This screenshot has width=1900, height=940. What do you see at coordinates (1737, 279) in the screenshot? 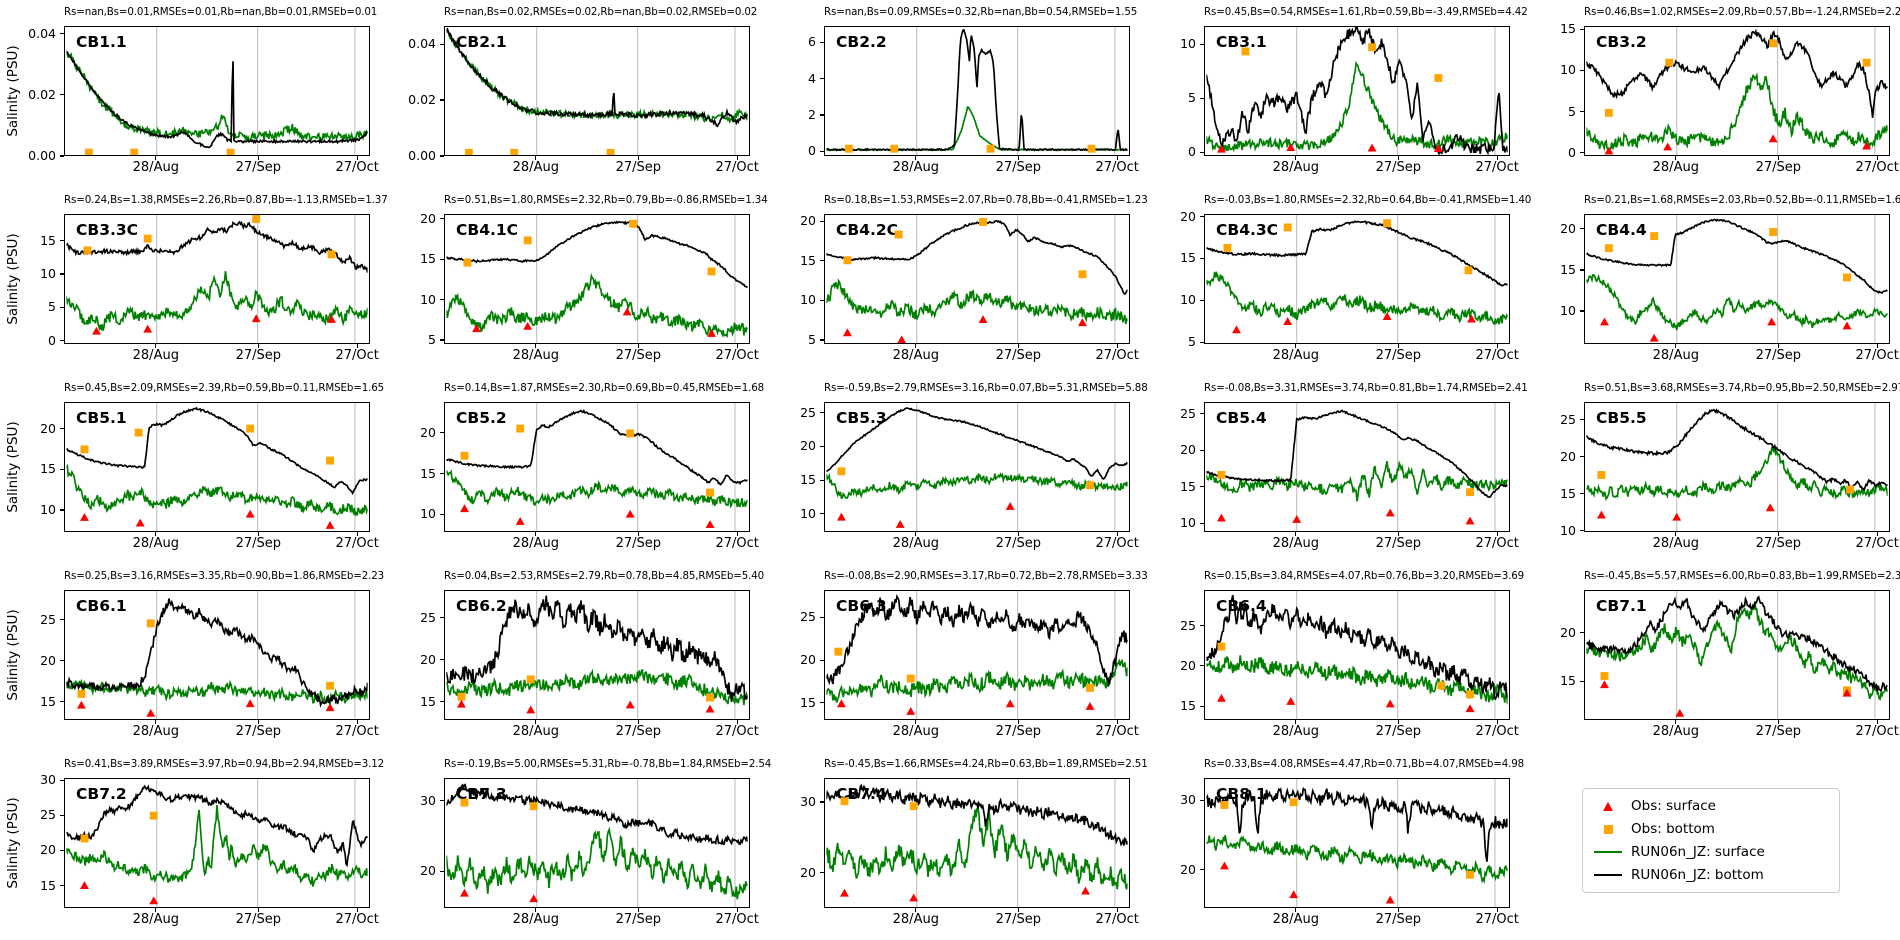
I see `plot-area: CB4.4` at bounding box center [1737, 279].